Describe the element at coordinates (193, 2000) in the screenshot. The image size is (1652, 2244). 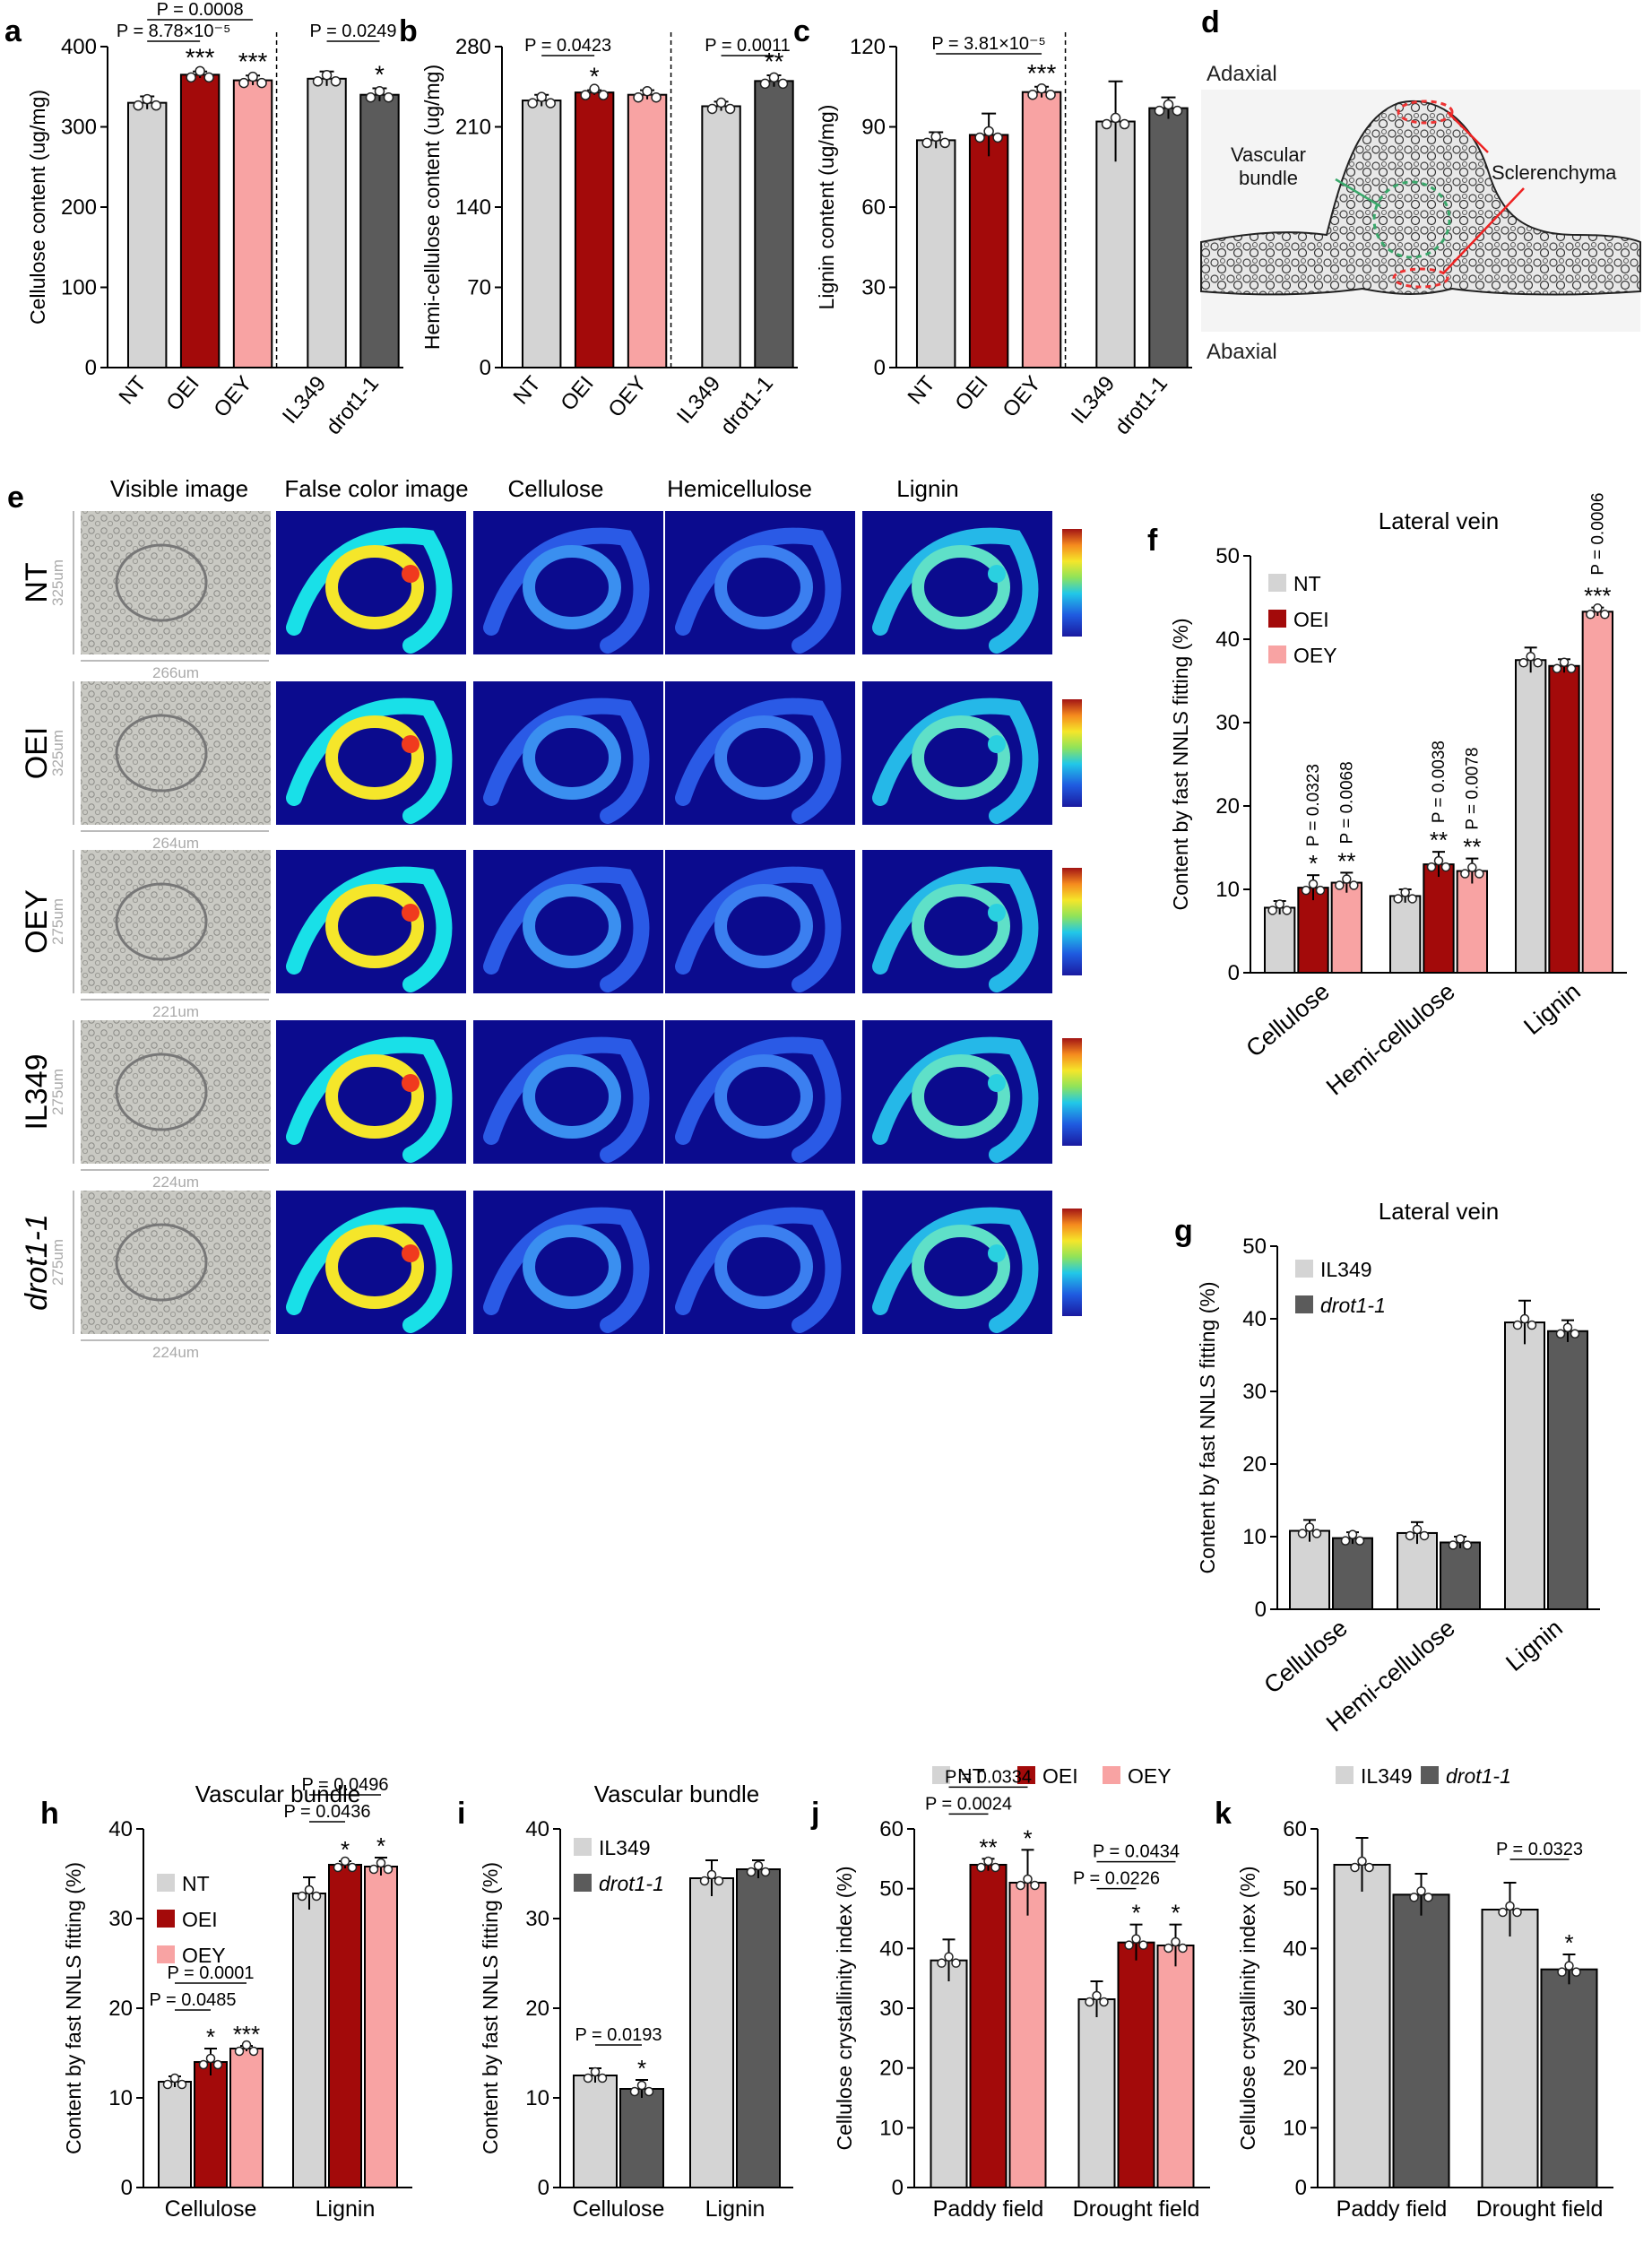
I see `p-value: P = 0.0485` at that location.